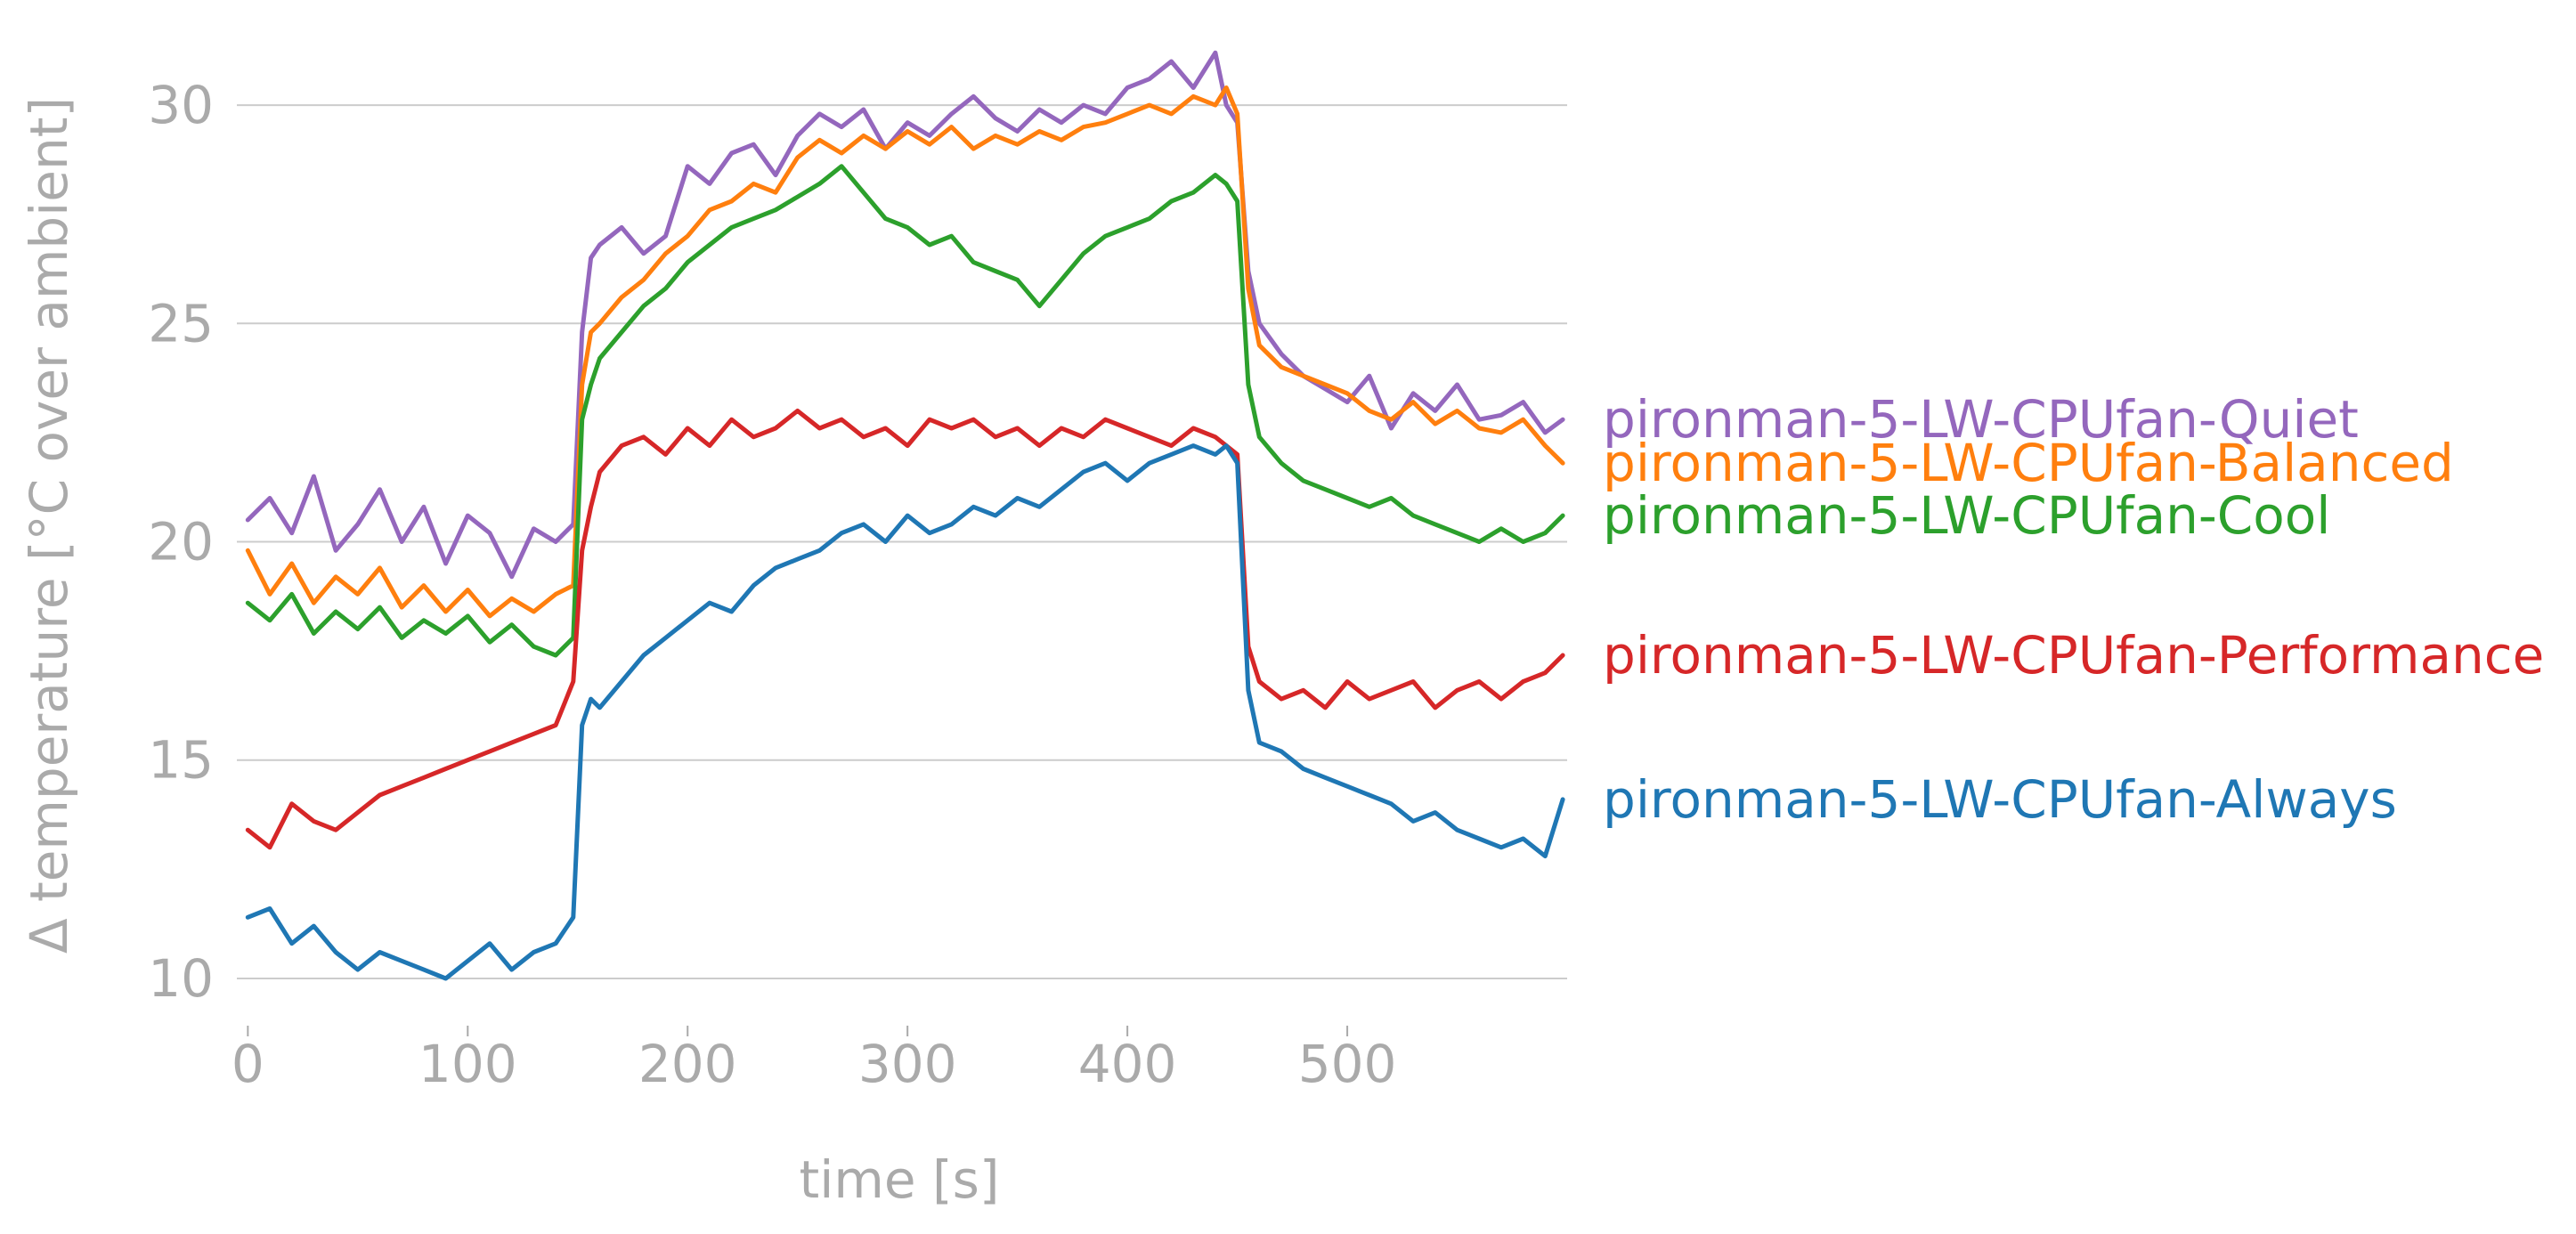 This screenshot has height=1234, width=2576. I want to click on series-label-pironman-5-lw-cpufan-performance: pironman-5-LW-CPUfan-Performance, so click(2073, 655).